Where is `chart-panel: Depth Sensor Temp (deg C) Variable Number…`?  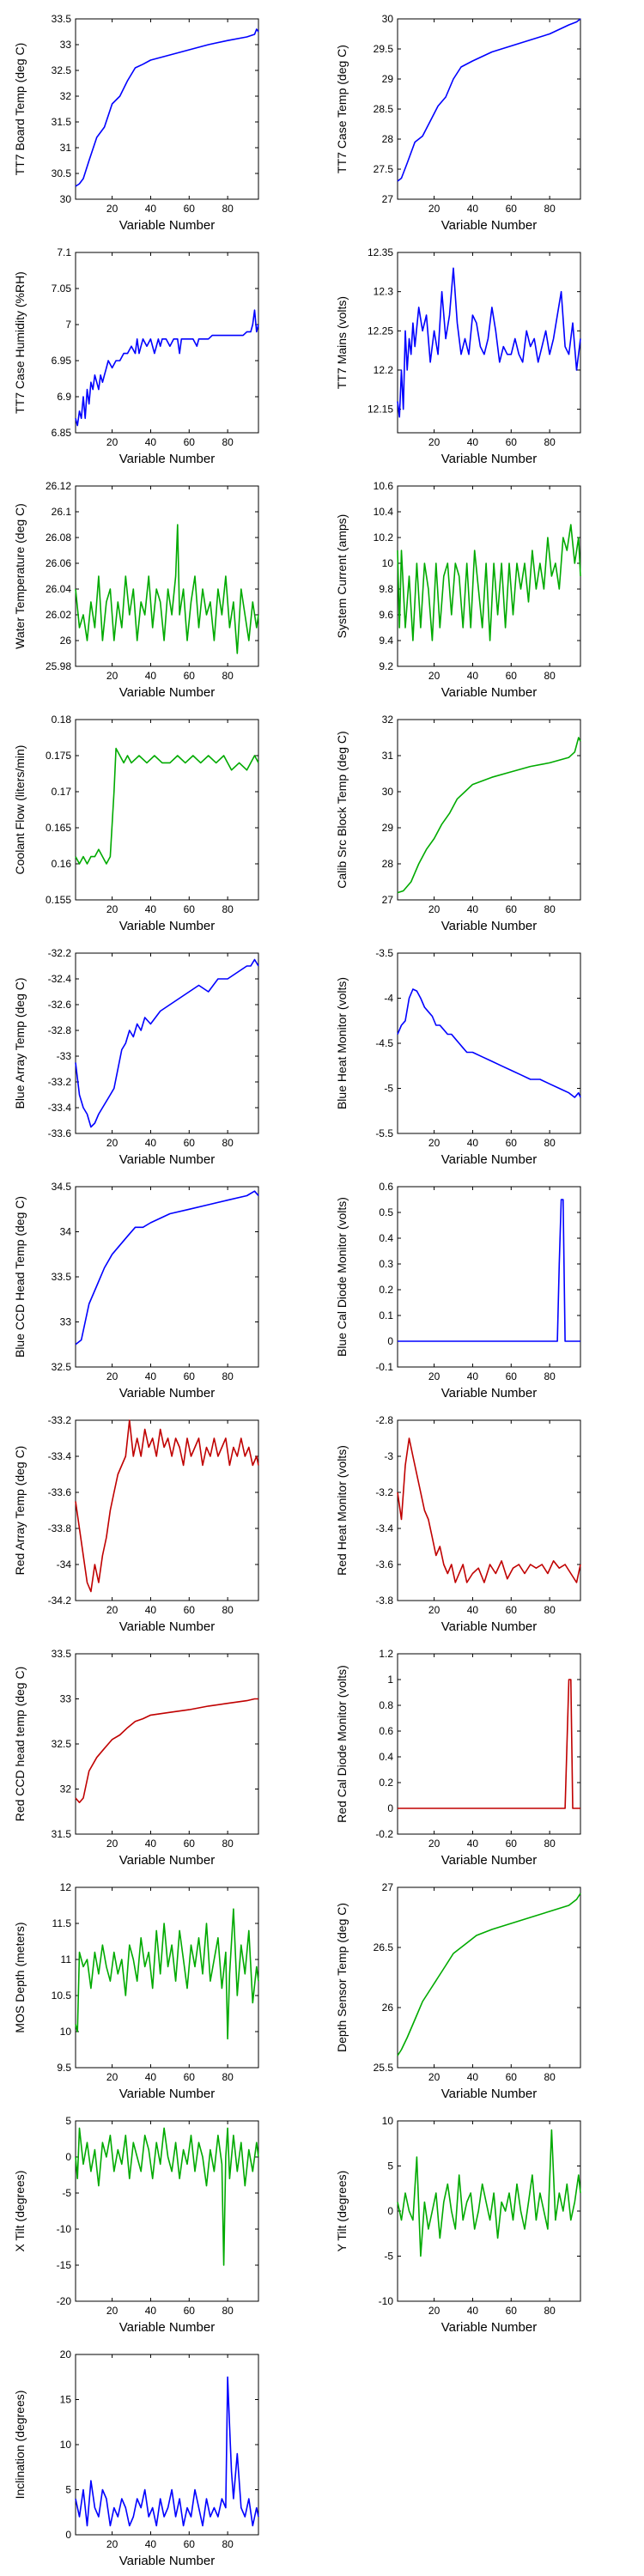
chart-panel: Depth Sensor Temp (deg C) Variable Number… is located at coordinates (483, 1985).